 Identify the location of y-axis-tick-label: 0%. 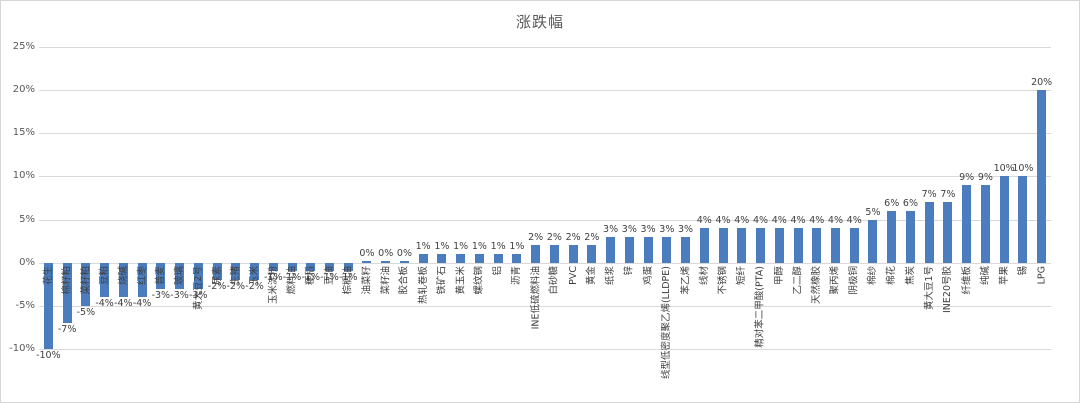
(27, 262).